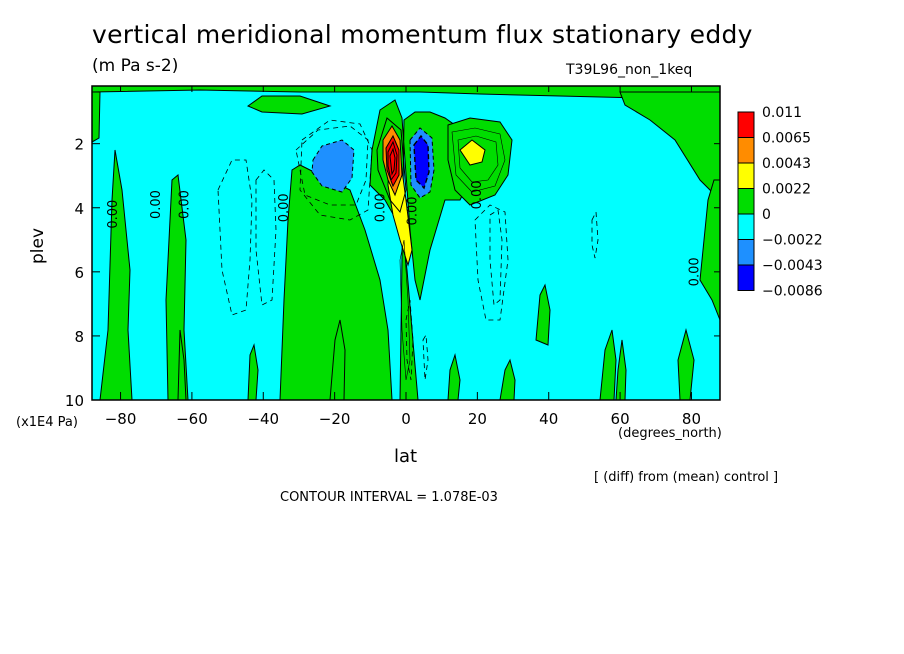 Image resolution: width=904 pixels, height=654 pixels. What do you see at coordinates (333, 166) in the screenshot?
I see `region-negative-blue-lat-minus20` at bounding box center [333, 166].